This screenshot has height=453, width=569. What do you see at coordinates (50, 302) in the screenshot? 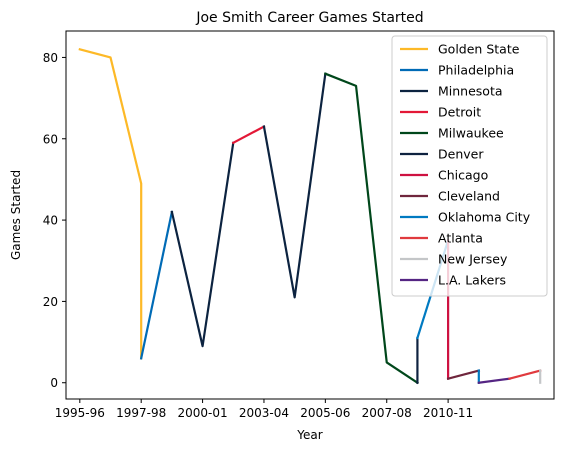
I see `y-tick-label: 20` at bounding box center [50, 302].